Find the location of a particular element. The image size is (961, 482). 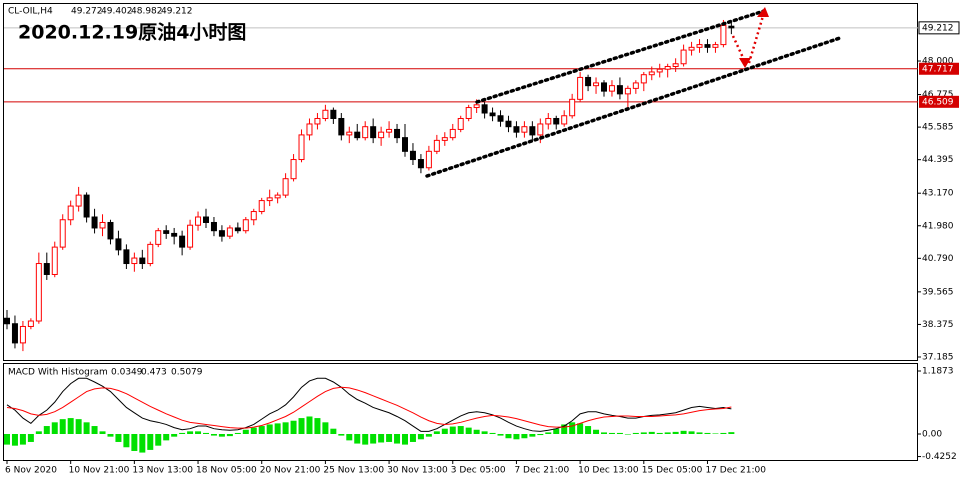

y-tick-label: 37.185 is located at coordinates (938, 357).